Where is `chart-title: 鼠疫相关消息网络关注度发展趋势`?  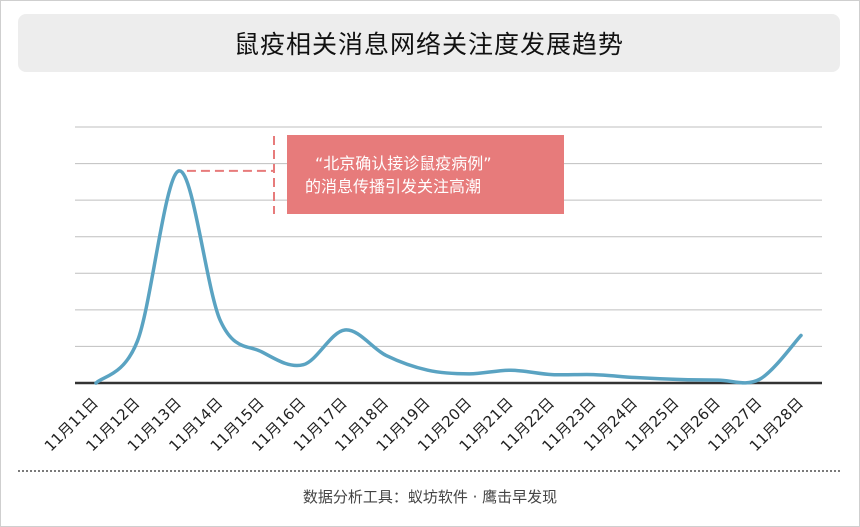 chart-title: 鼠疫相关消息网络关注度发展趋势 is located at coordinates (428, 44).